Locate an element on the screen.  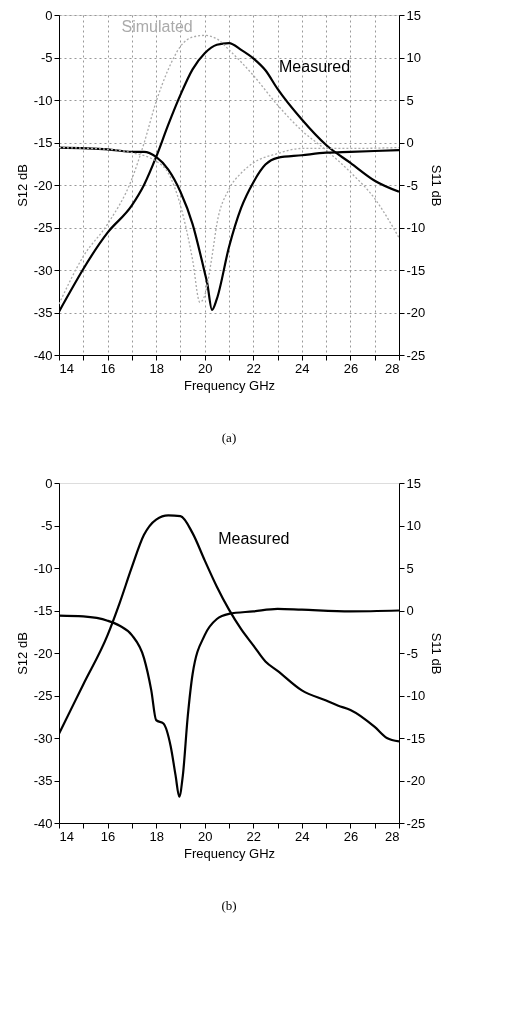
series-label: Simulated is located at coordinates (157, 27).